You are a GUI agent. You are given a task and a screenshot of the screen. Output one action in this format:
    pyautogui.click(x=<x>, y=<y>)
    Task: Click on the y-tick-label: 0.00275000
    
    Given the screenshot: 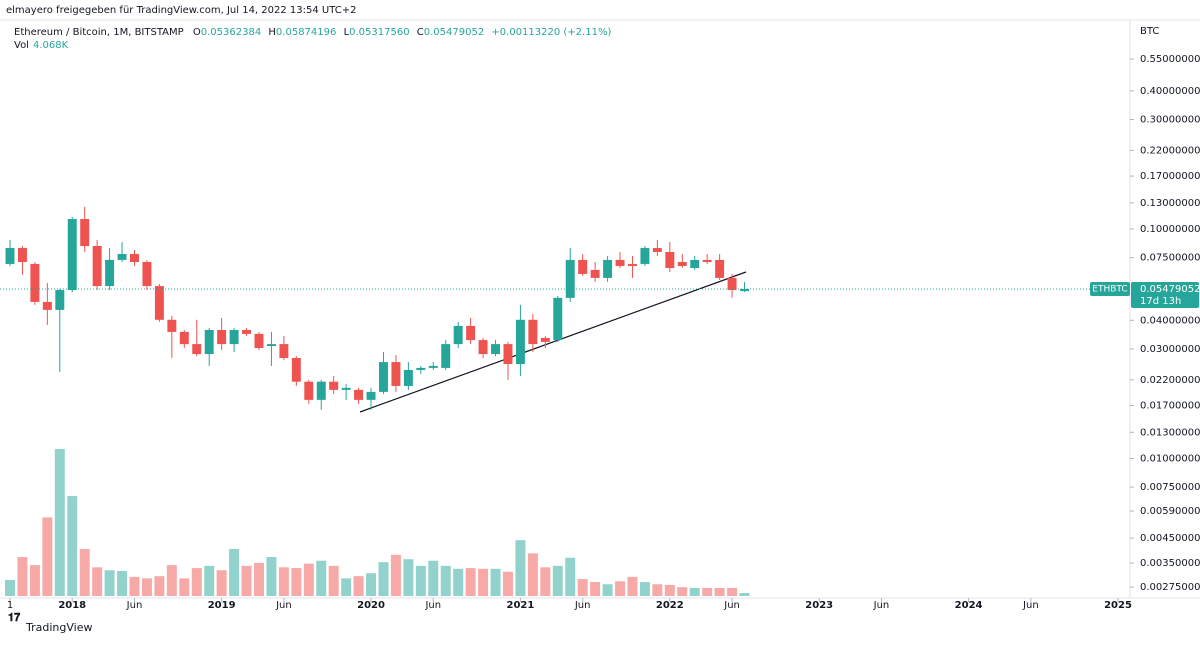 What is the action you would take?
    pyautogui.click(x=1170, y=587)
    